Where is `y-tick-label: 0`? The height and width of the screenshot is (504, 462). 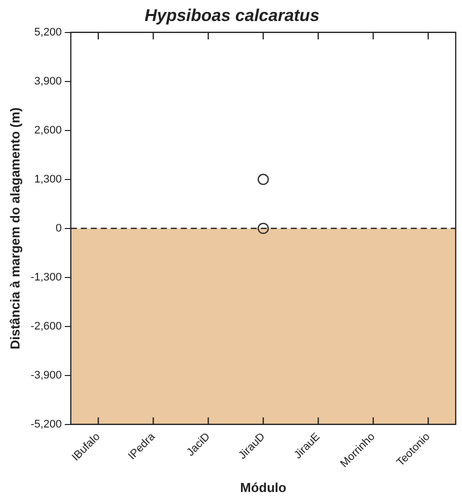 y-tick-label: 0 is located at coordinates (59, 228).